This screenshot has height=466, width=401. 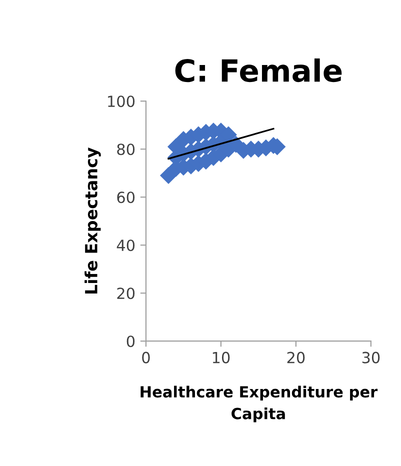 I want to click on y-tick-label: 40, so click(x=125, y=246).